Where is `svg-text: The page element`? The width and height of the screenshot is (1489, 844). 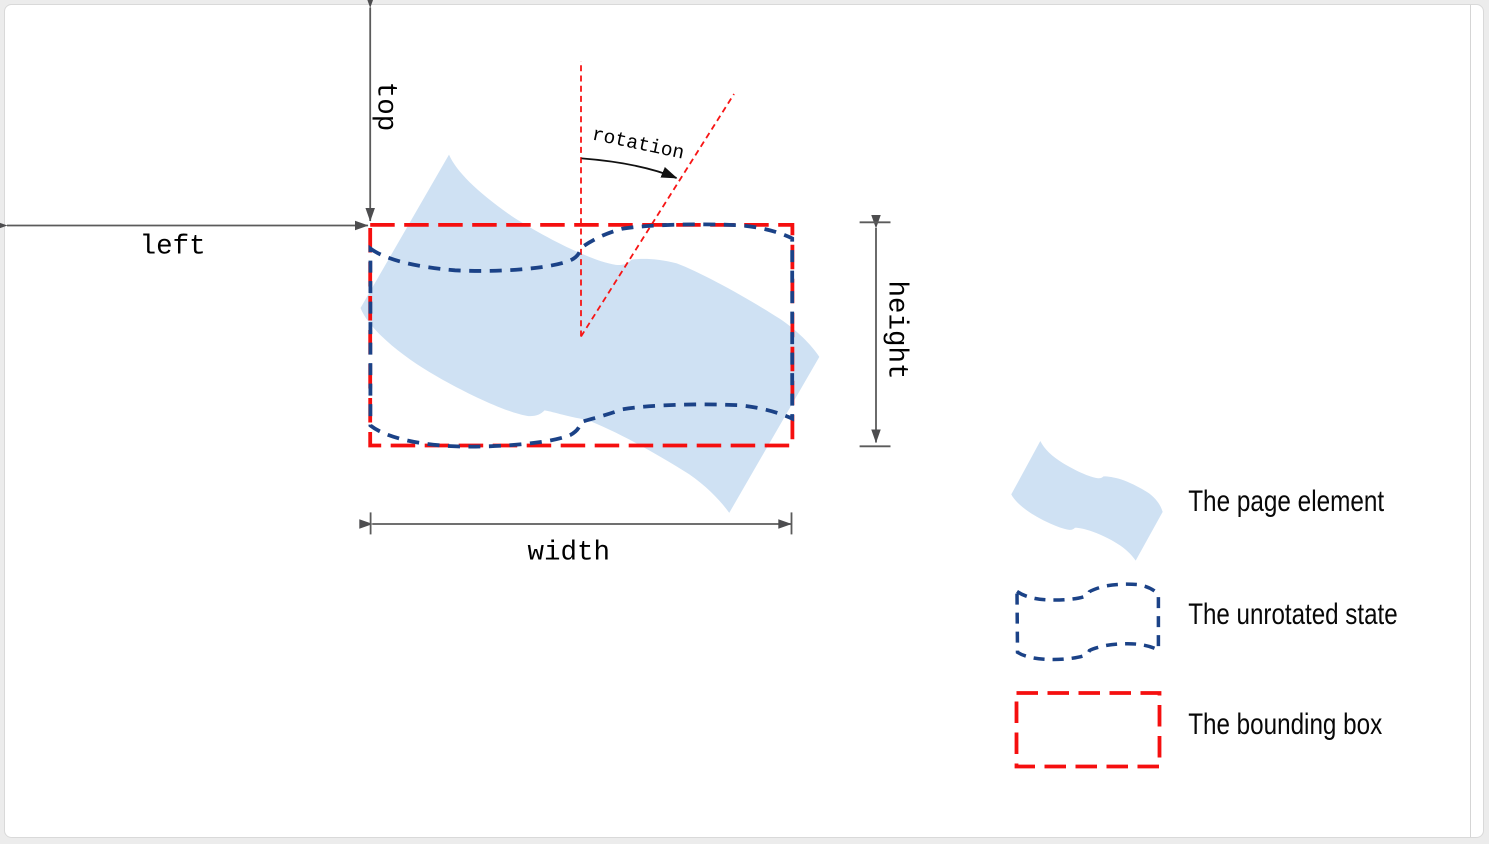
svg-text: The page element is located at coordinates (1286, 501).